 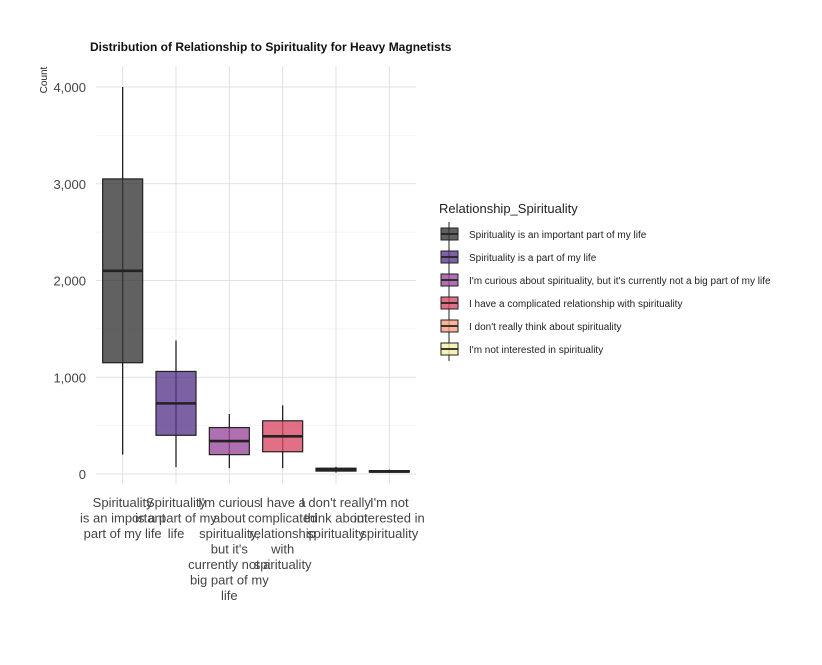 I want to click on x-tick-label-line: think about, so click(x=336, y=518).